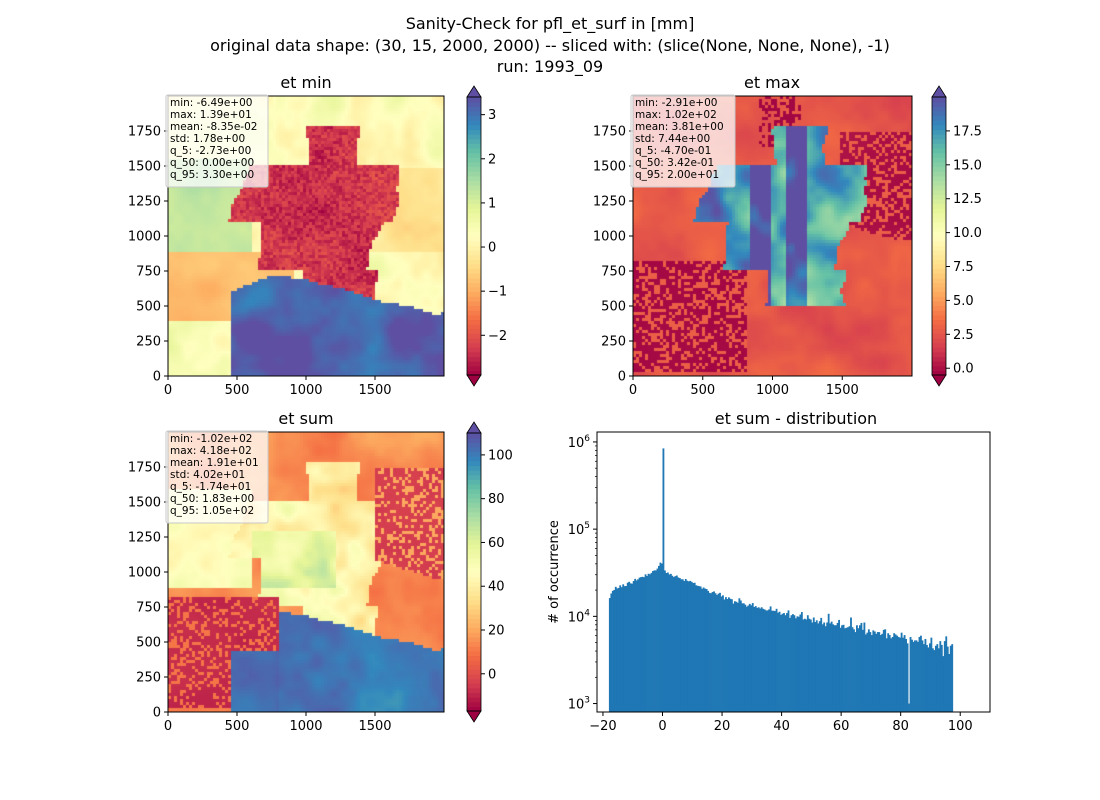  Describe the element at coordinates (496, 631) in the screenshot. I see `colorbar-tick-label: 20` at that location.